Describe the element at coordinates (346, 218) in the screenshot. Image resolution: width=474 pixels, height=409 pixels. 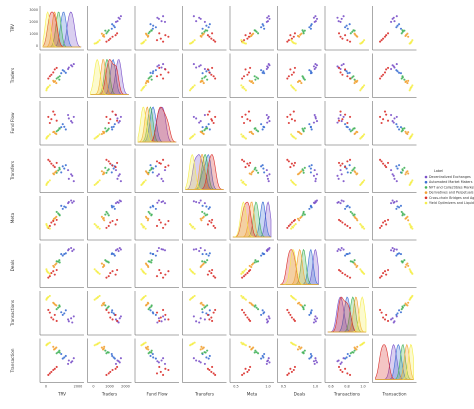
I see `subplot-r4-c6` at that location.